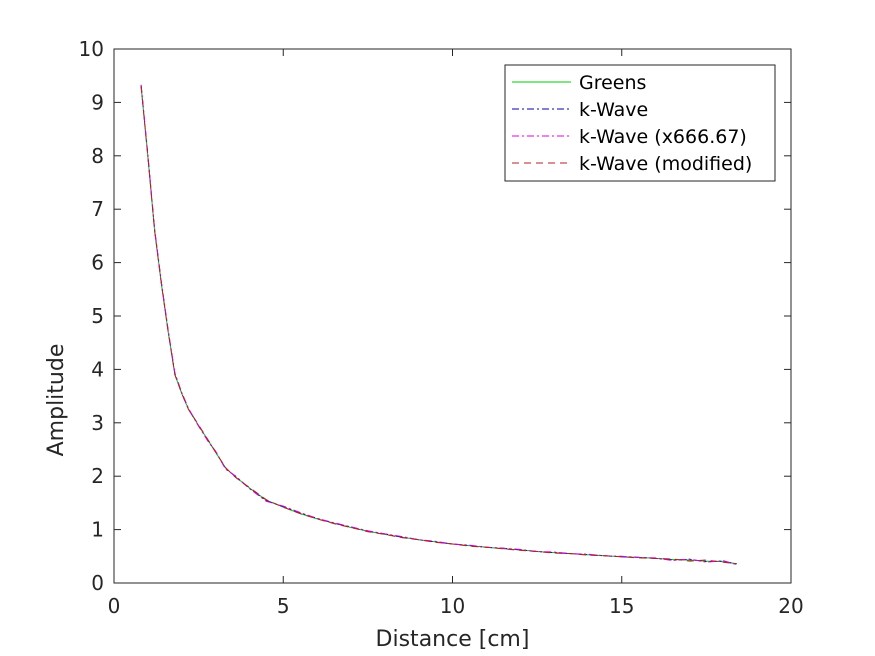 Image resolution: width=875 pixels, height=656 pixels. What do you see at coordinates (452, 606) in the screenshot?
I see `x-tick-label-2: 10` at bounding box center [452, 606].